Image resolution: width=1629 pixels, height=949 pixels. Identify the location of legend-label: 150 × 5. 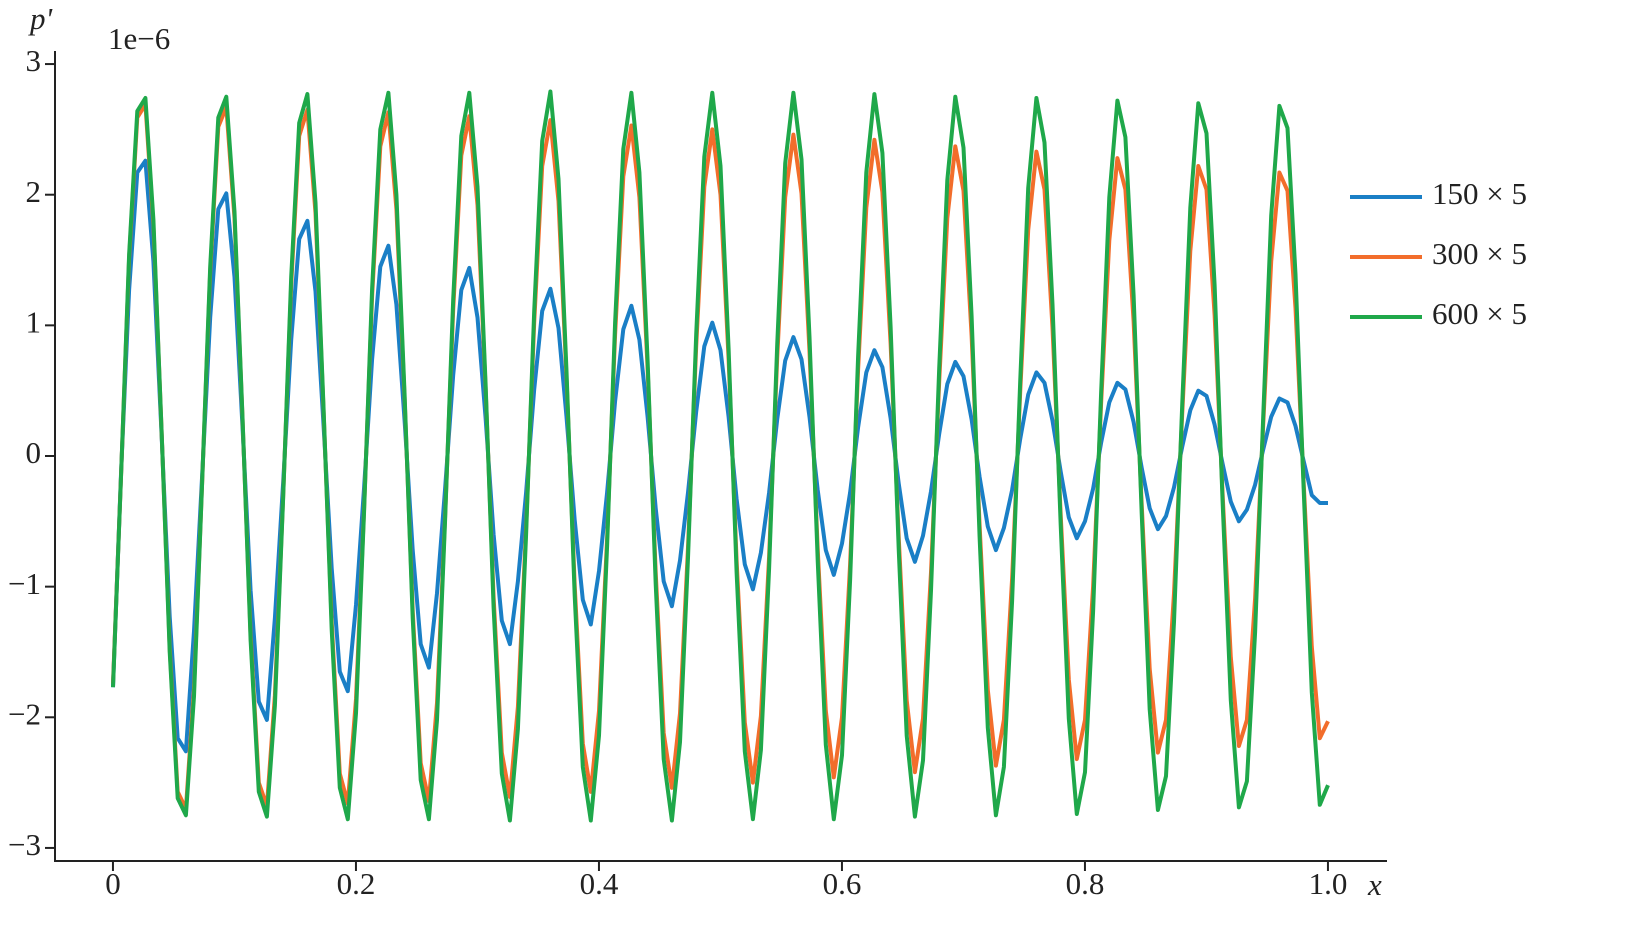
(1479, 193).